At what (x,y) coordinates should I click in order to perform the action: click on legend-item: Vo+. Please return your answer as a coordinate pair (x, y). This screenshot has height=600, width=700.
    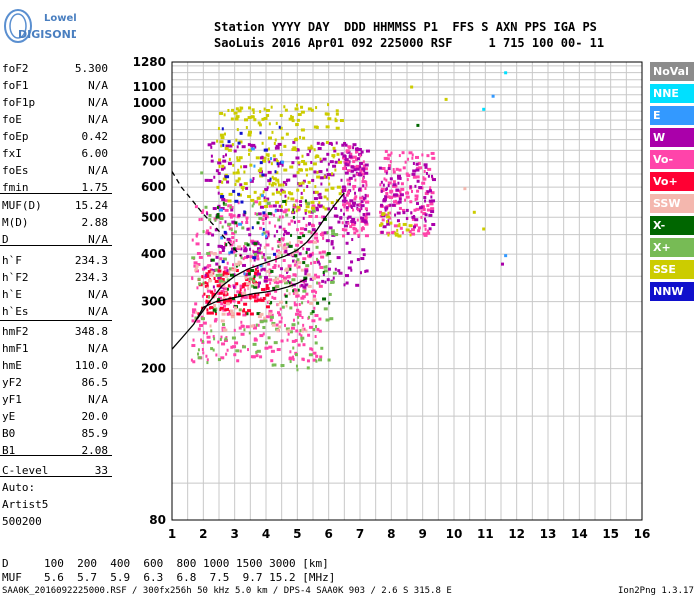
    Looking at the image, I should click on (672, 181).